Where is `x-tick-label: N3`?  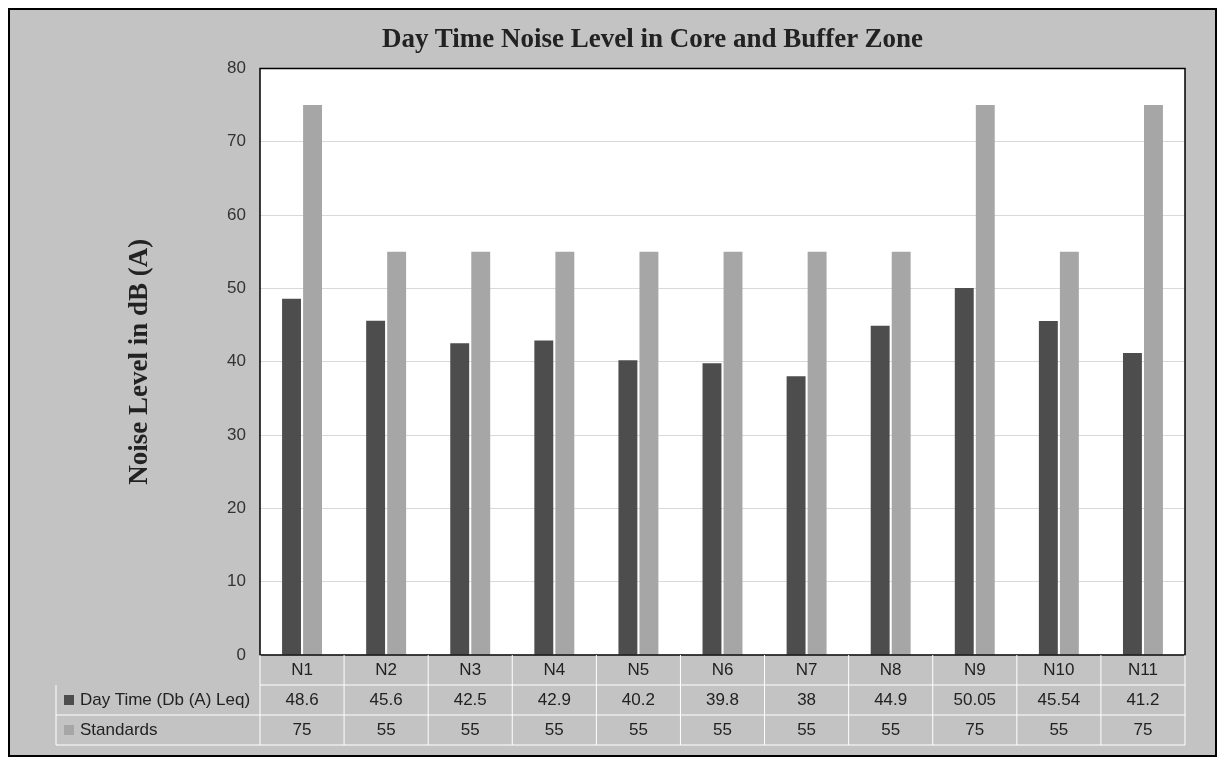
x-tick-label: N3 is located at coordinates (470, 669).